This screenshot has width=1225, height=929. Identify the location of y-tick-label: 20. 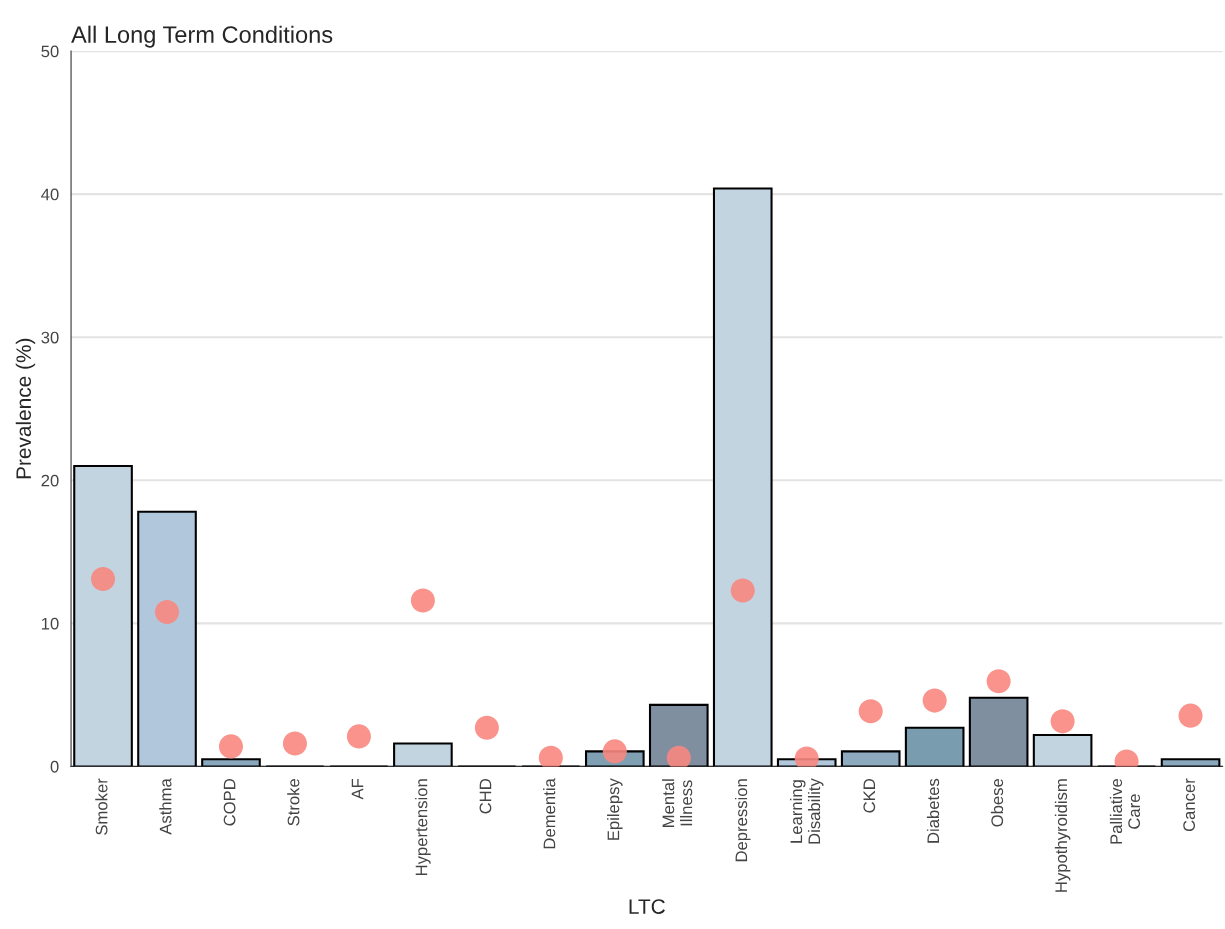
(50, 480).